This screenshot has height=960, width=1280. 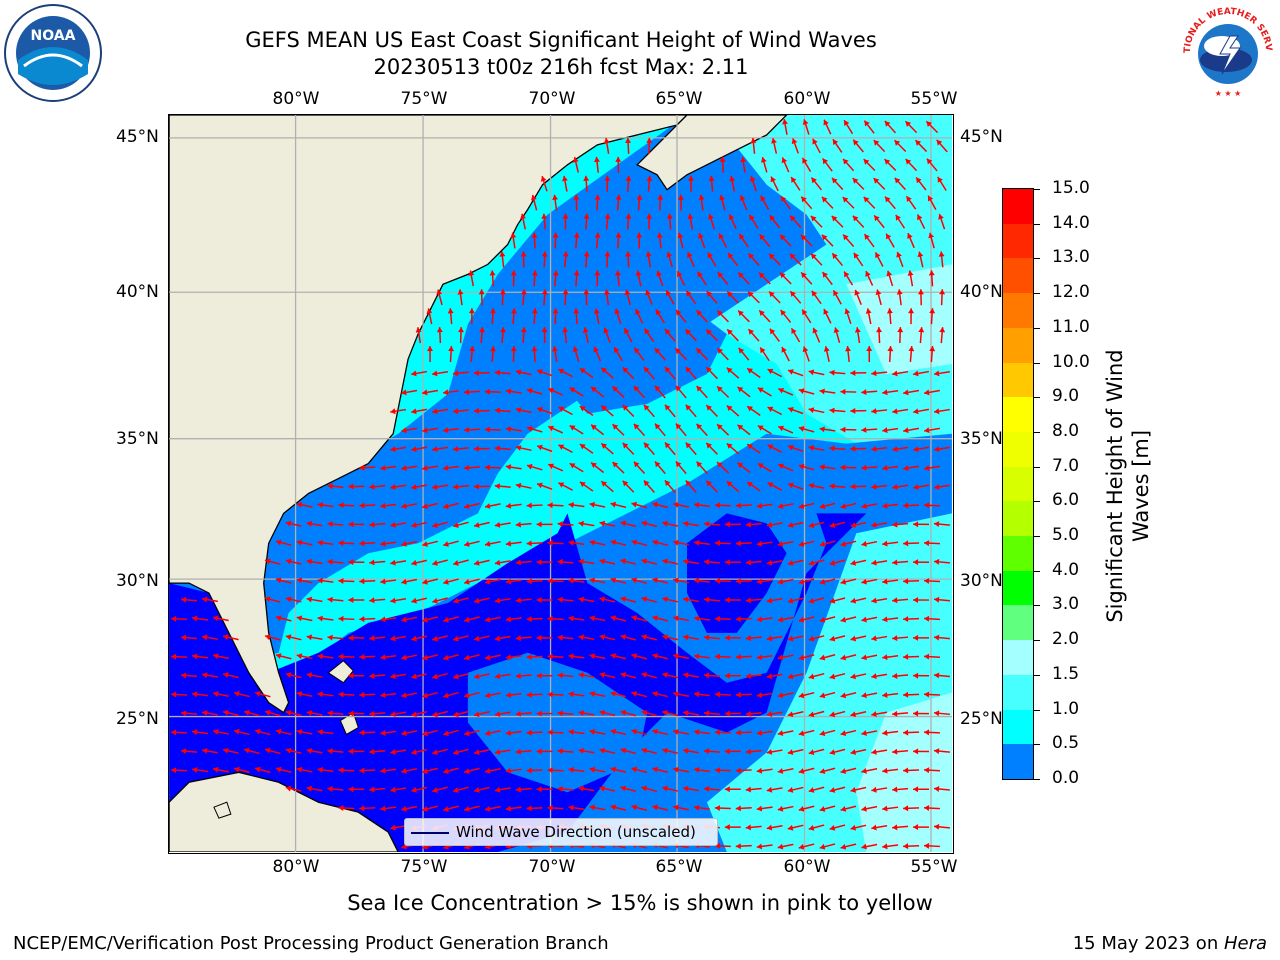 What do you see at coordinates (1066, 604) in the screenshot?
I see `colorbar-tick-label: 3.0` at bounding box center [1066, 604].